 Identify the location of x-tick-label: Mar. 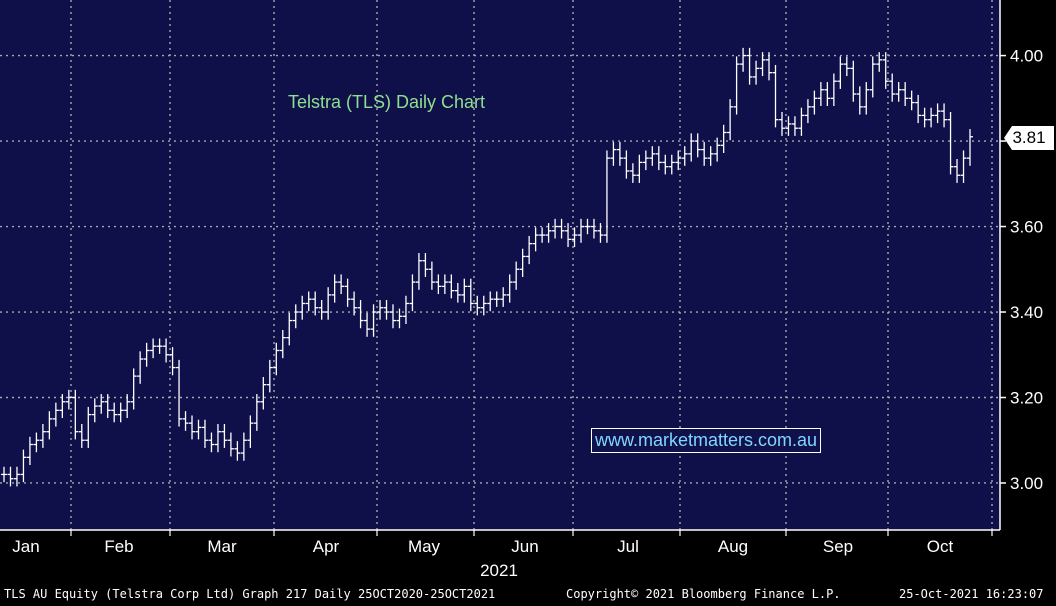
(222, 546).